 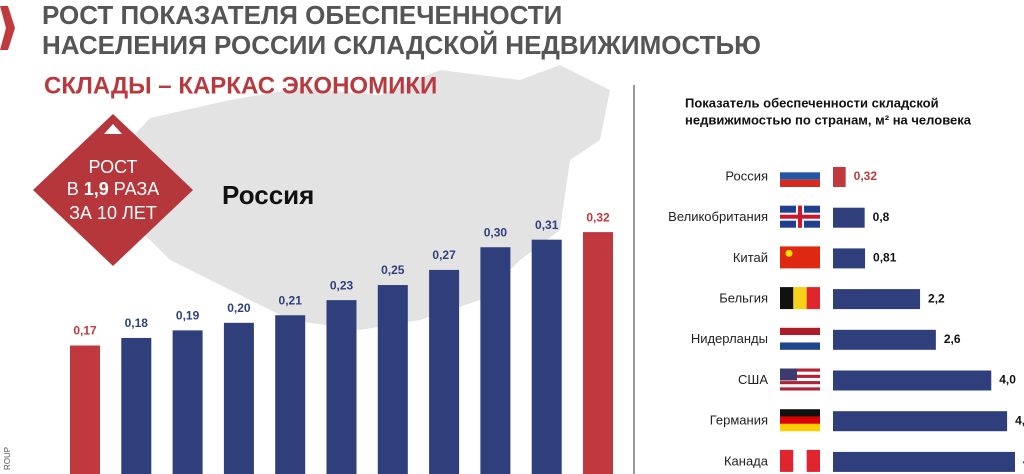 I want to click on y-tick-label: Китай, so click(x=750, y=257).